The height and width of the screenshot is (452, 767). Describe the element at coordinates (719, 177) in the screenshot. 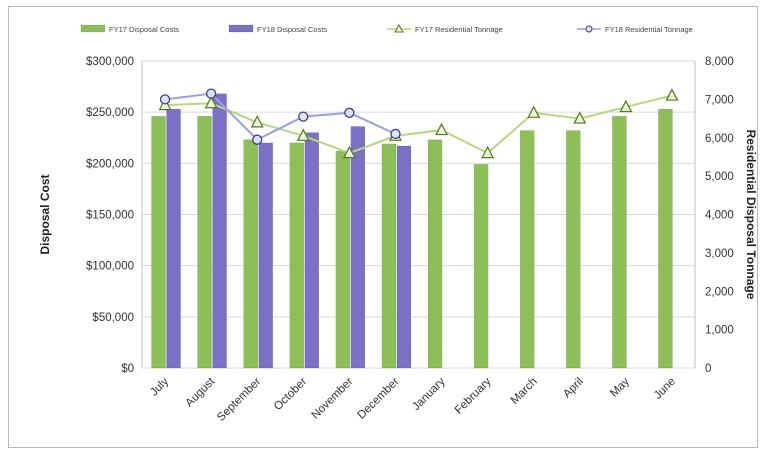

I see `y-right-tick-label: 5,000` at that location.